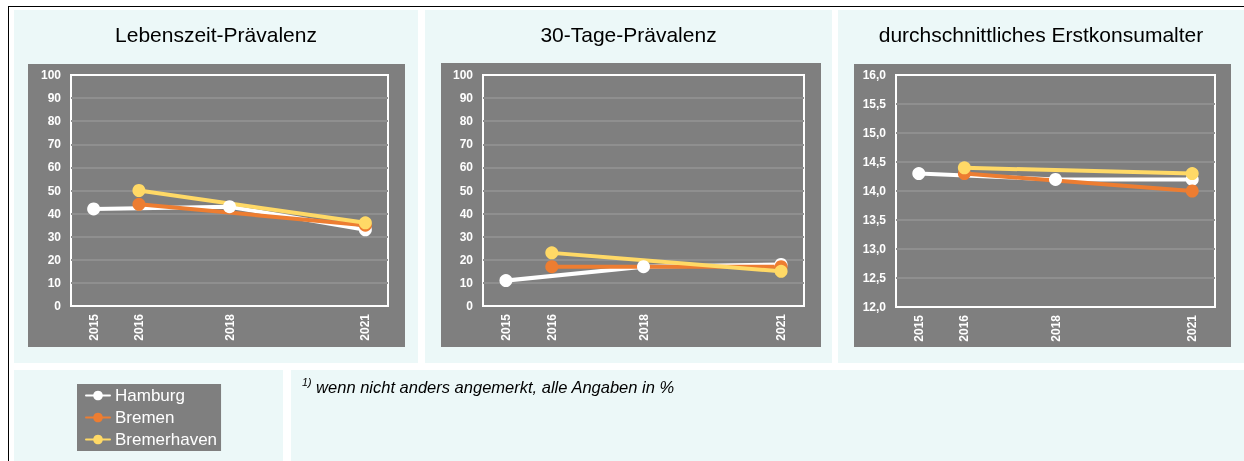 Image resolution: width=1244 pixels, height=461 pixels. Describe the element at coordinates (874, 307) in the screenshot. I see `y-tick-label: 12,0` at that location.